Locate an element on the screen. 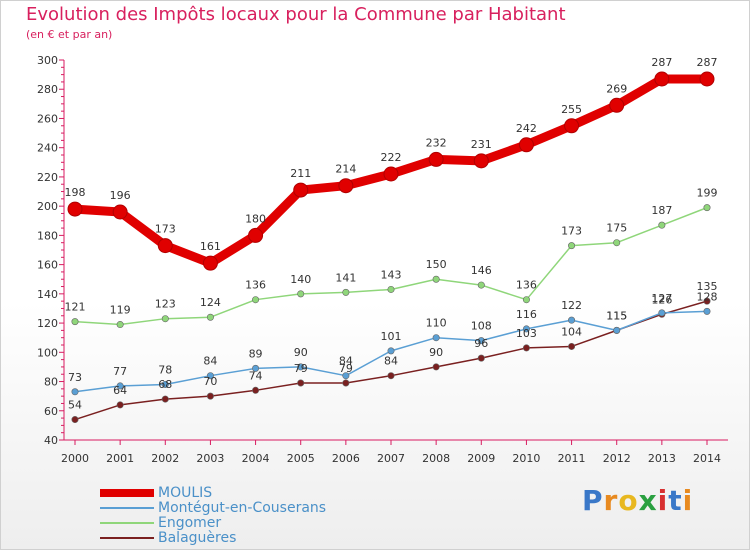 This screenshot has height=550, width=750. data-label: 196 is located at coordinates (120, 195).